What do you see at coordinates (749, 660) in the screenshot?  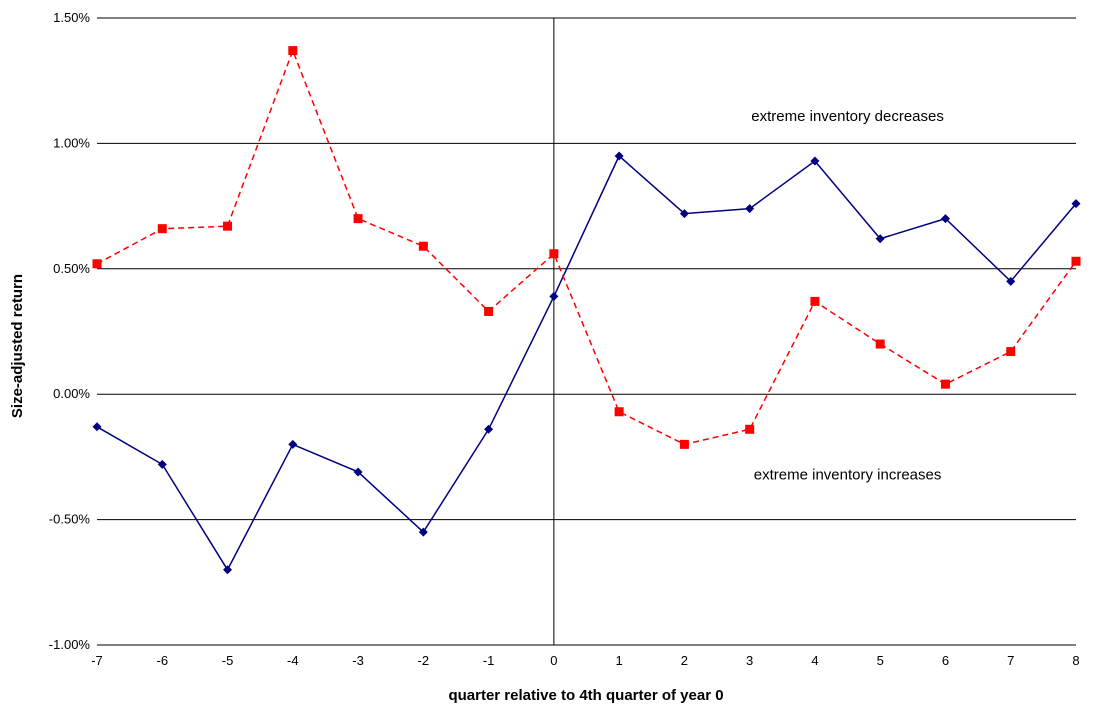 I see `x-tick-label: 3` at bounding box center [749, 660].